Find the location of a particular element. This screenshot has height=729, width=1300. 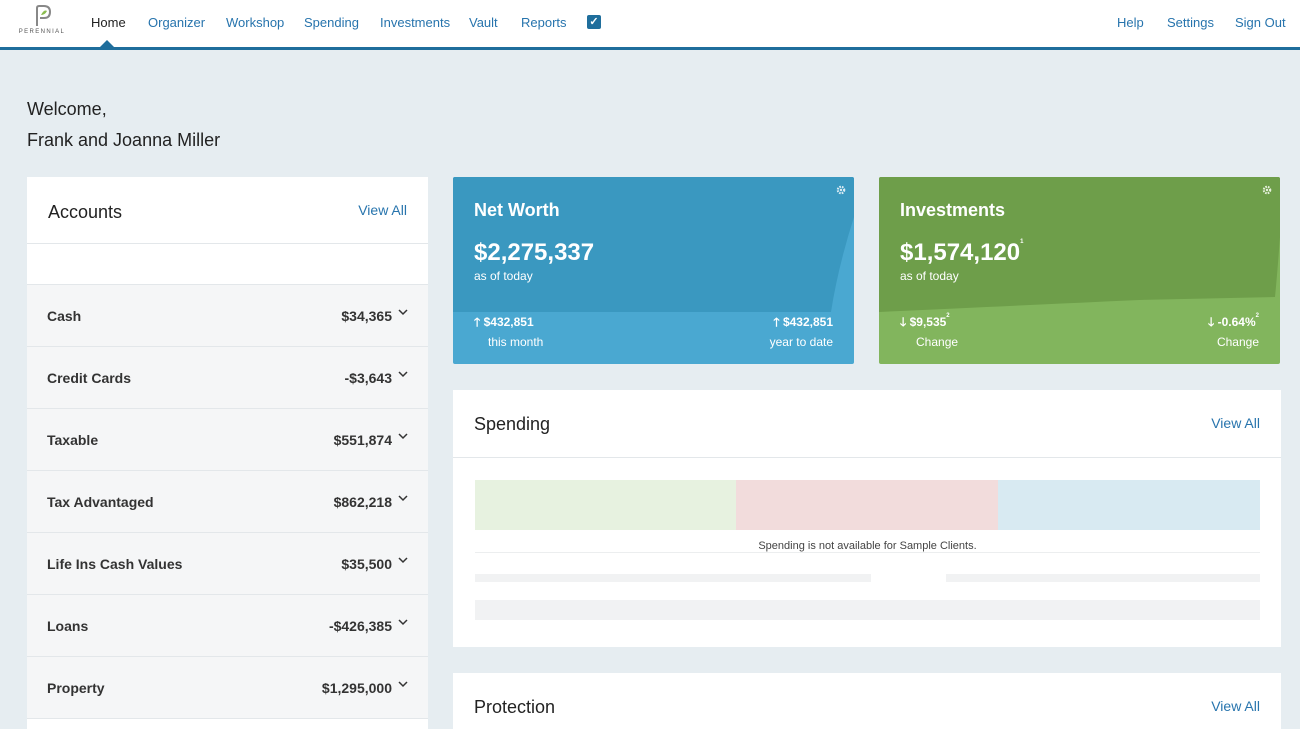

investments-subtitle: as of today is located at coordinates (929, 276).